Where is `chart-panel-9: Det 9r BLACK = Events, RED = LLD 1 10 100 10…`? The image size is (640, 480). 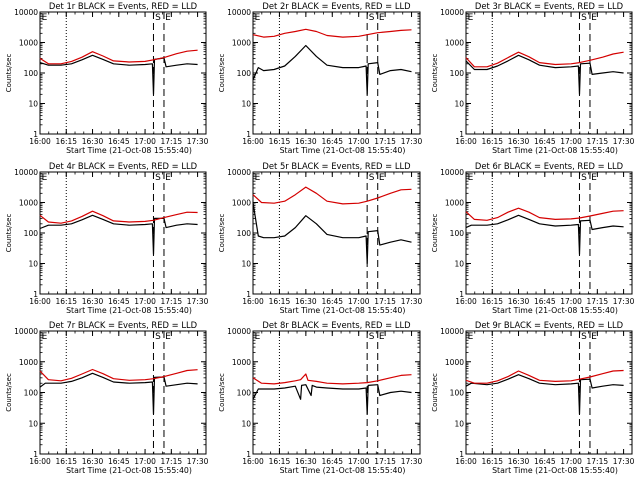
chart-panel-9: Det 9r BLACK = Events, RED = LLD 1 10 100 10… is located at coordinates (533, 397).